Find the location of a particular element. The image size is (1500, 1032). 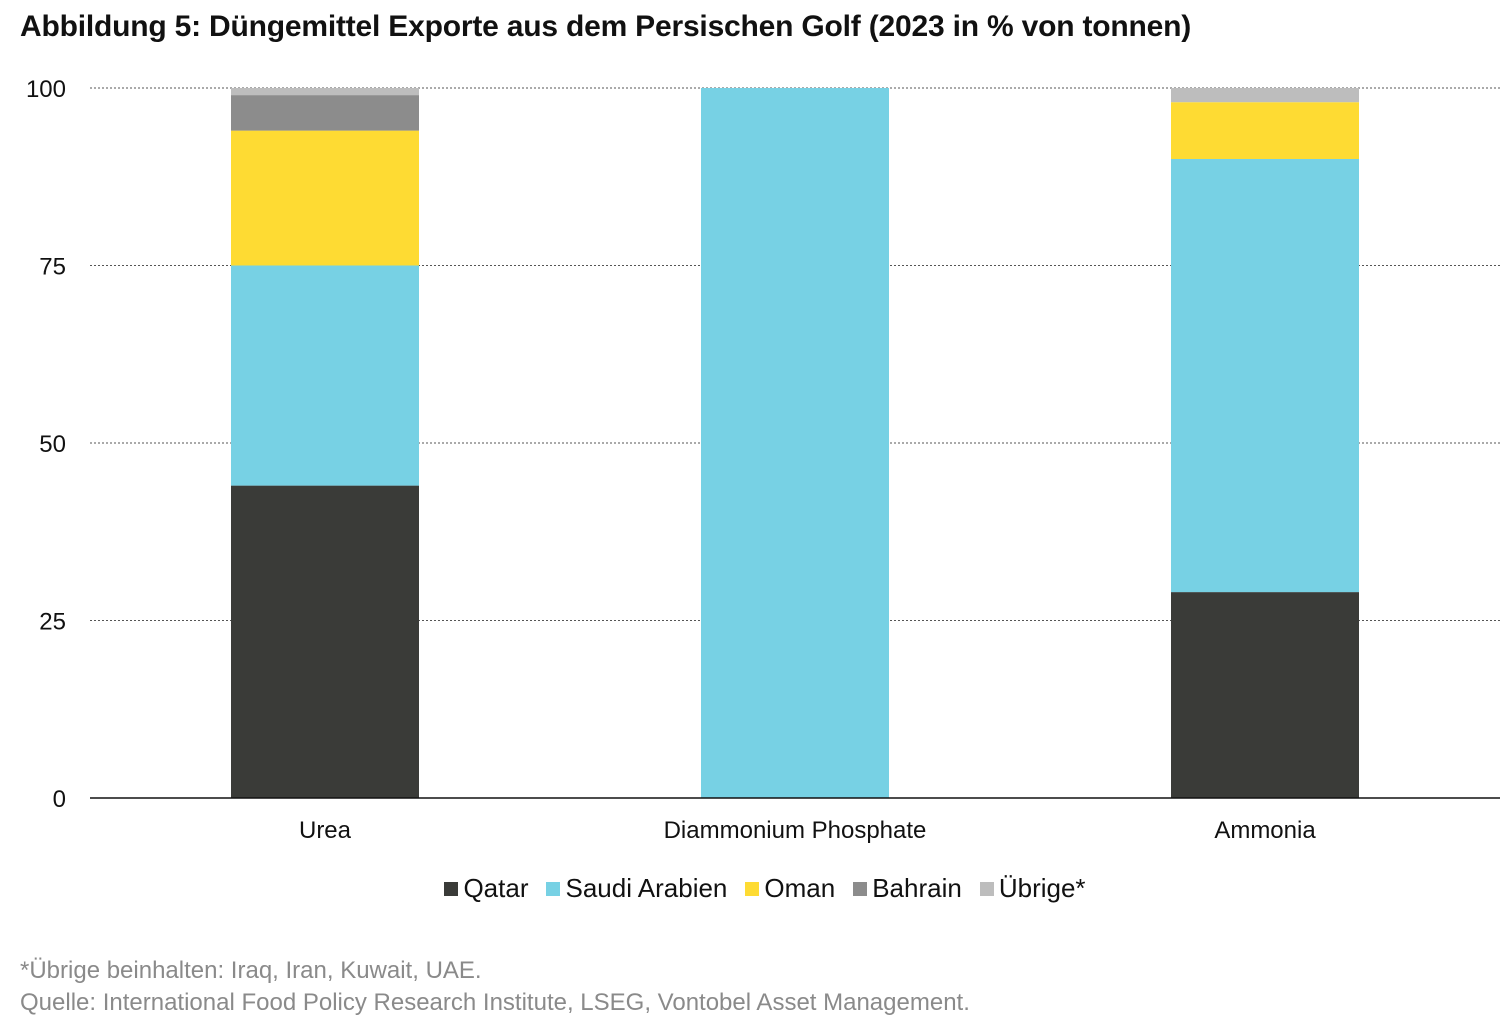

legend-item: Bahrain is located at coordinates (907, 888).